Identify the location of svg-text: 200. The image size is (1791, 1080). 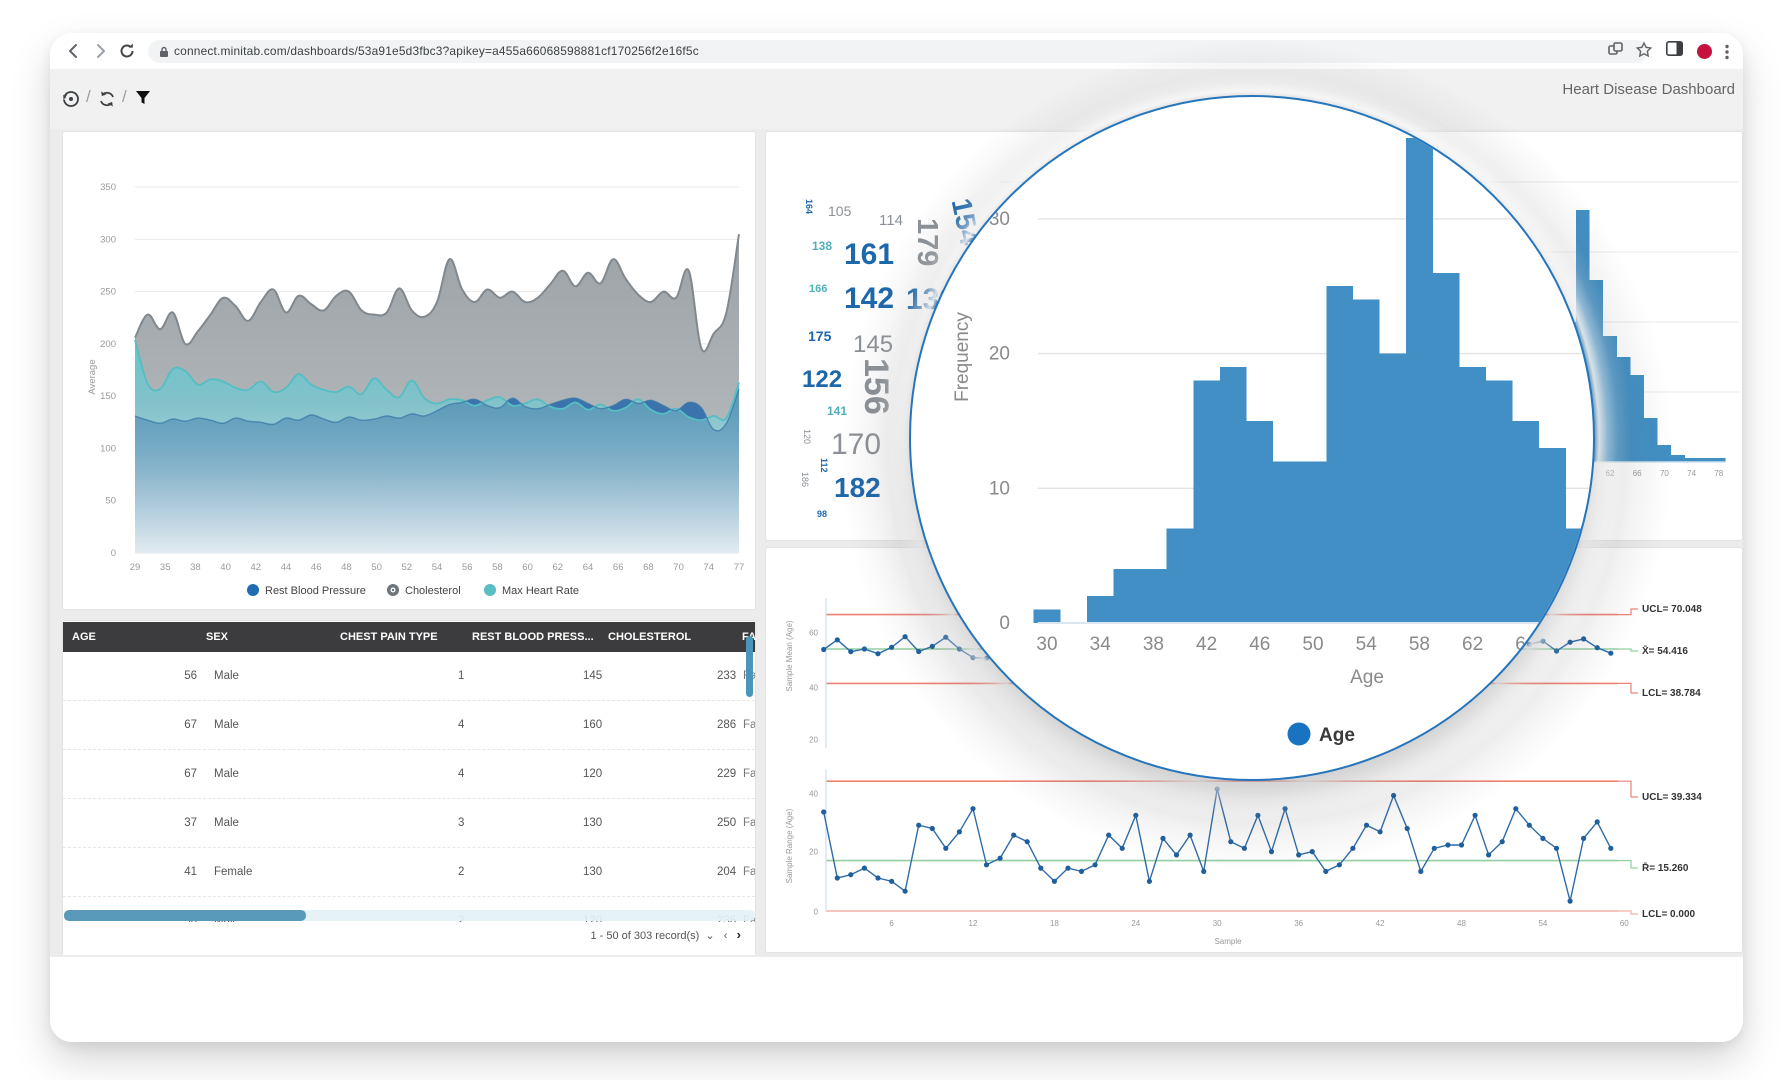
(108, 344).